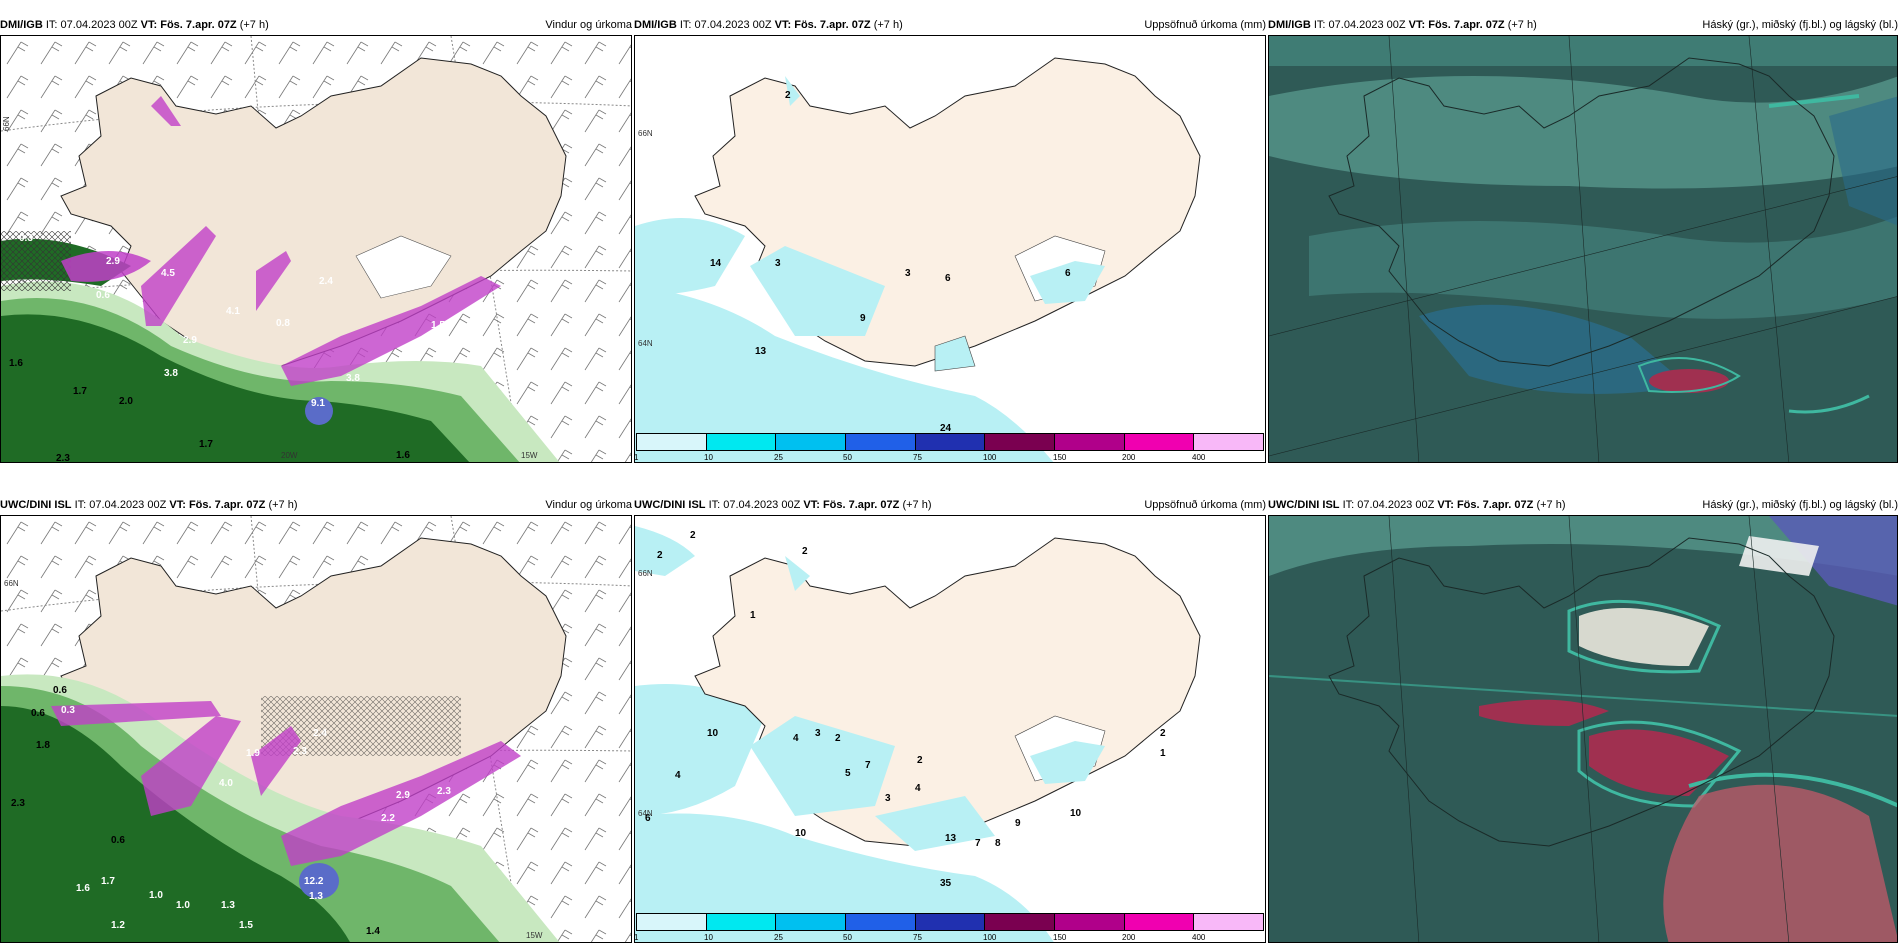 The height and width of the screenshot is (950, 1900). What do you see at coordinates (318, 403) in the screenshot?
I see `precip-label: 9.1` at bounding box center [318, 403].